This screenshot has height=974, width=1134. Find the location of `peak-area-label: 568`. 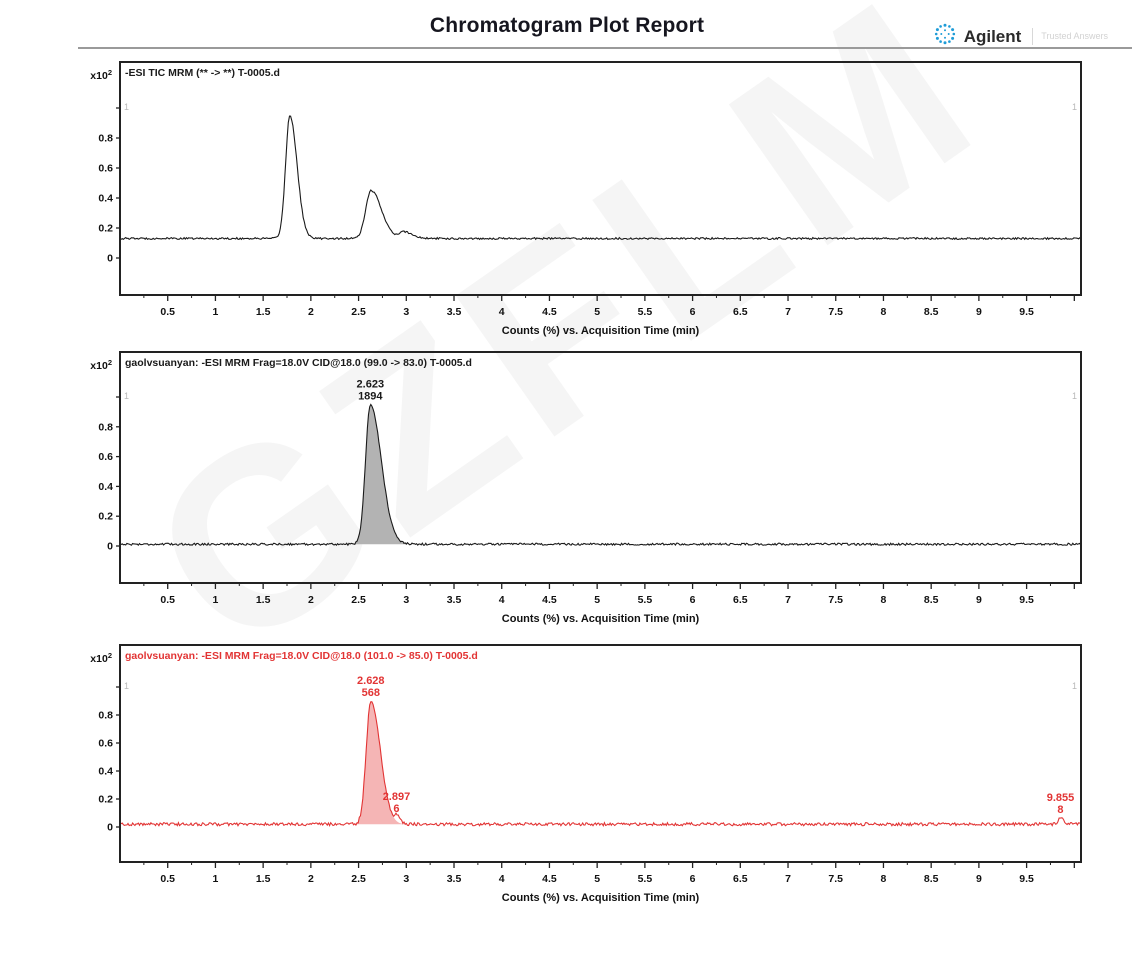

peak-area-label: 568 is located at coordinates (371, 693).